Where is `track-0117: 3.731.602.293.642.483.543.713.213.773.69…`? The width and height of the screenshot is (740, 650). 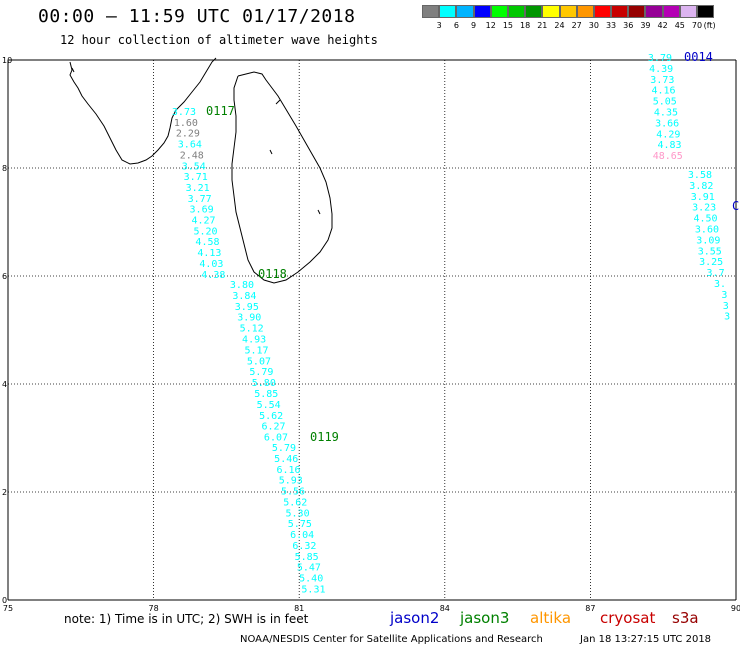 track-0117: 3.731.602.293.642.483.543.713.213.773.69… is located at coordinates (203, 192).